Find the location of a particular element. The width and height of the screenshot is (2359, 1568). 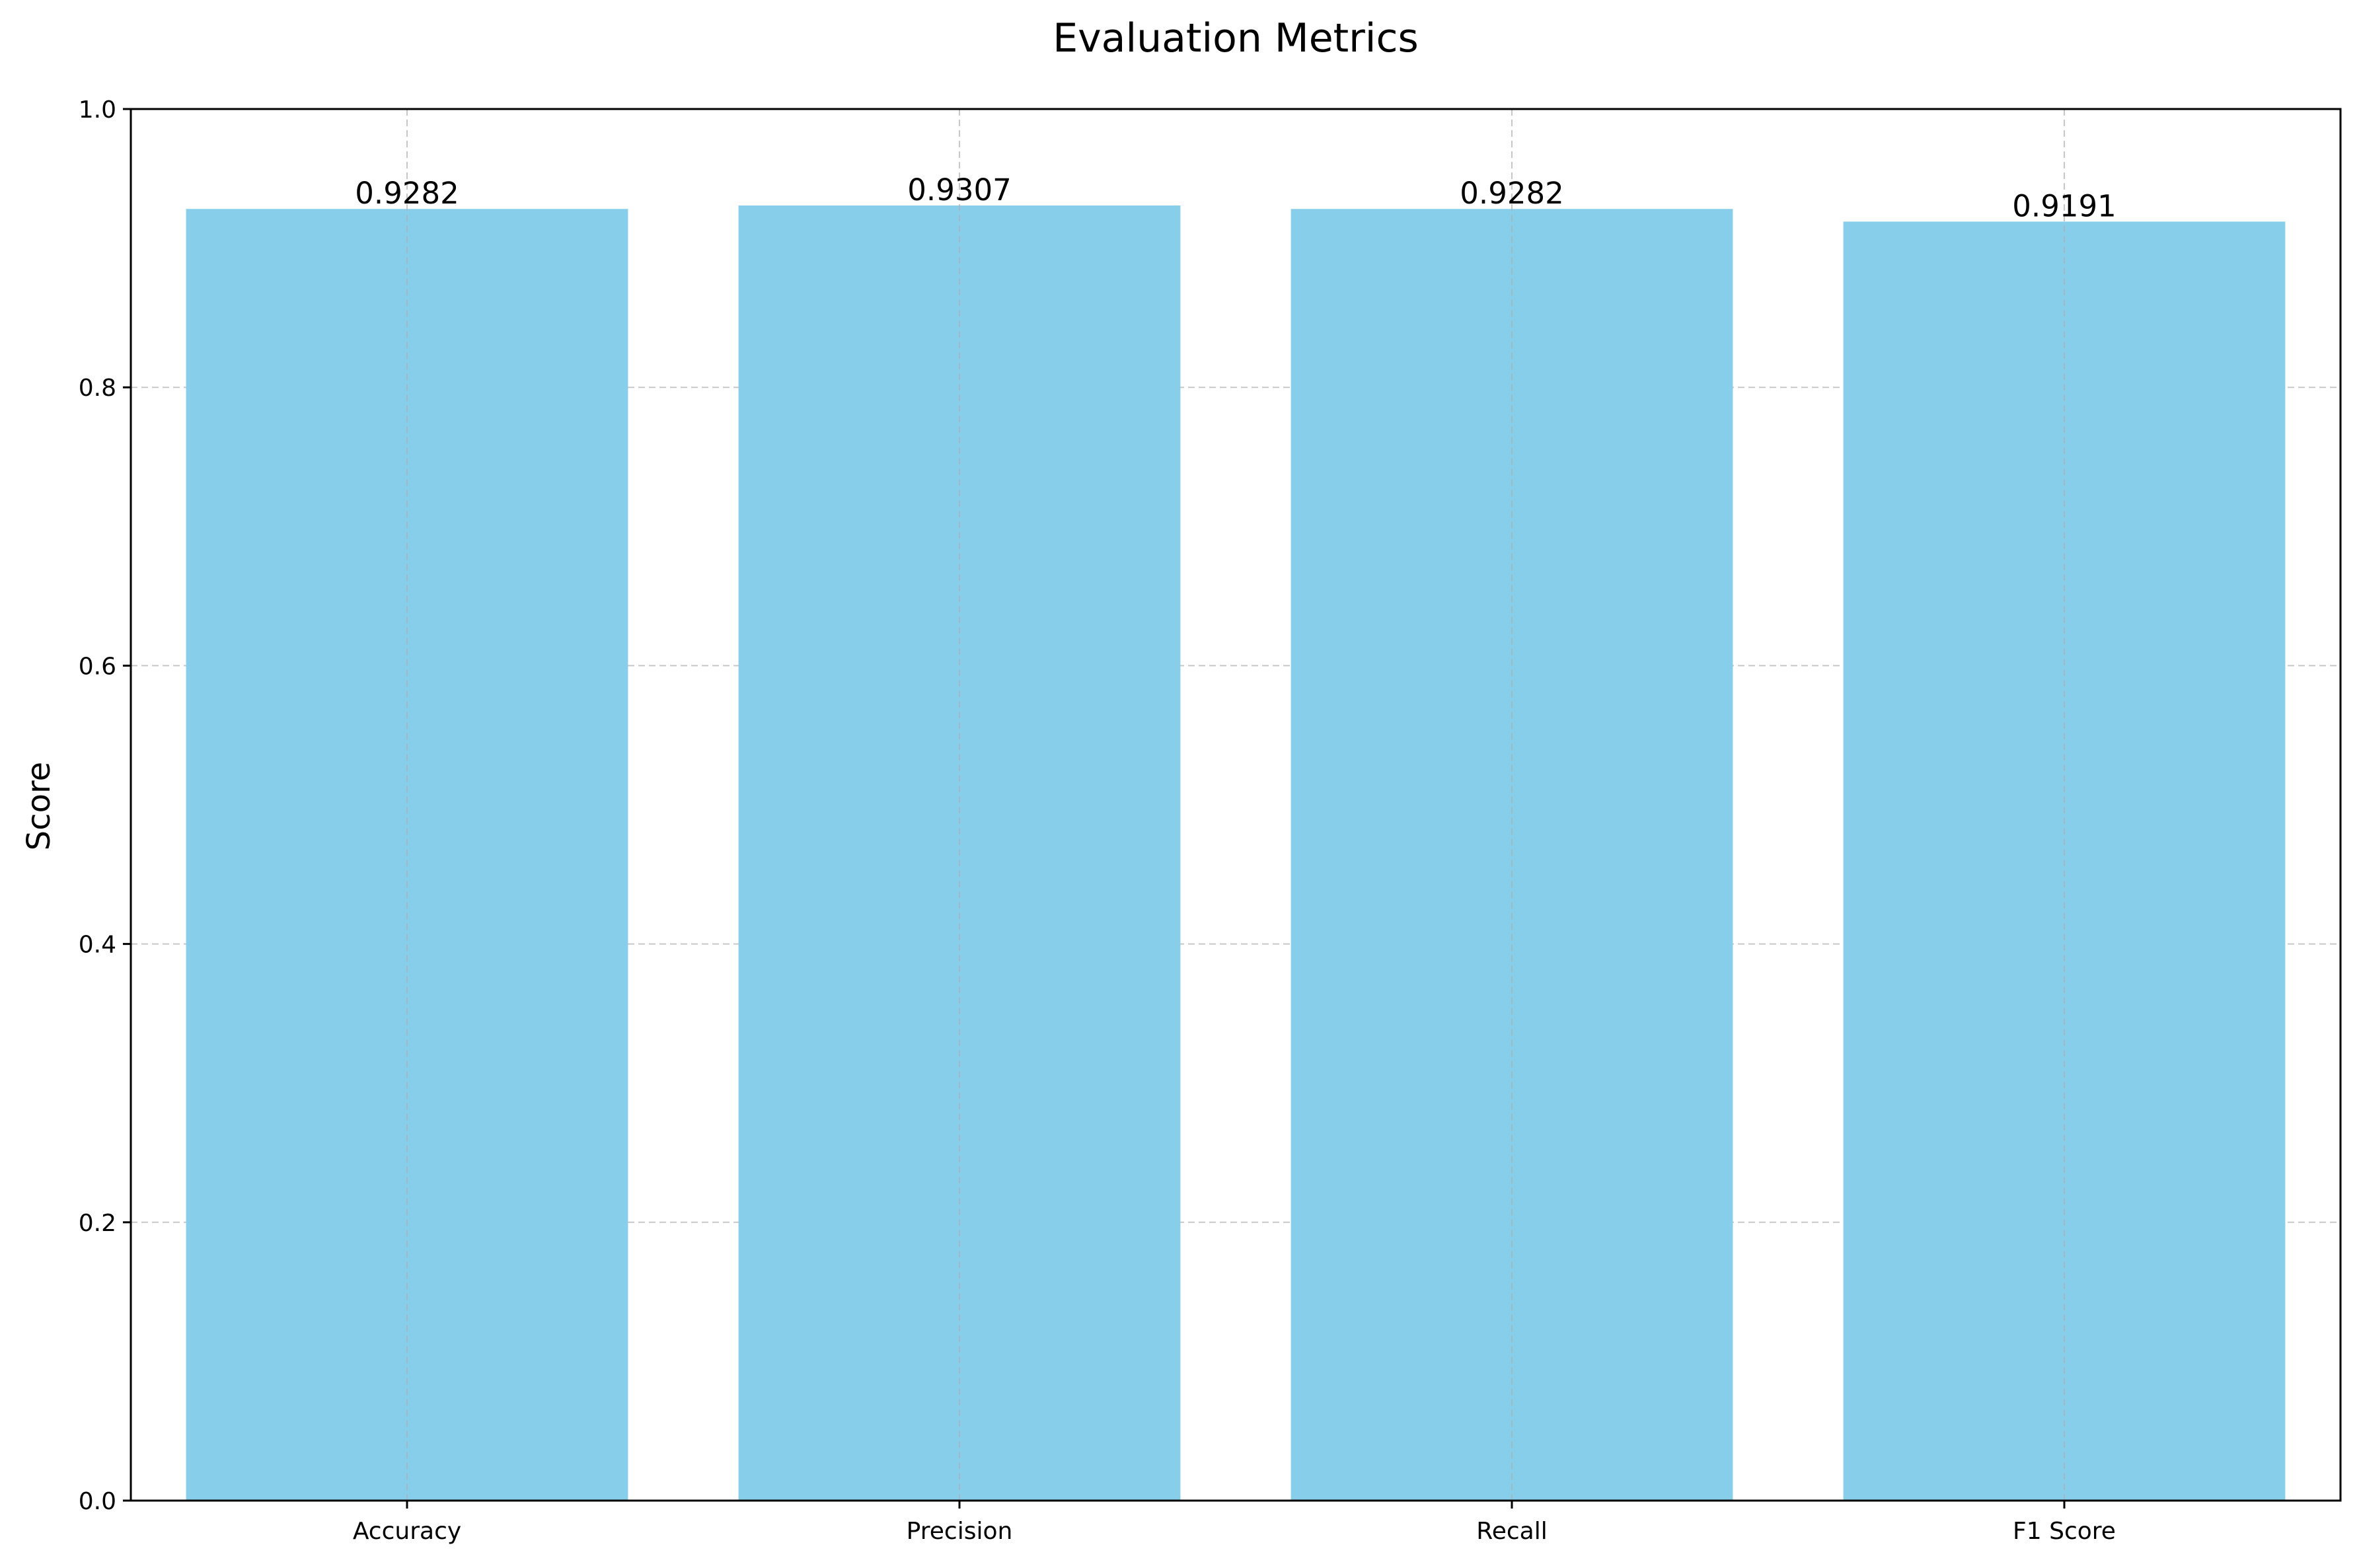

bar-value-label: 0.9307 is located at coordinates (959, 189).